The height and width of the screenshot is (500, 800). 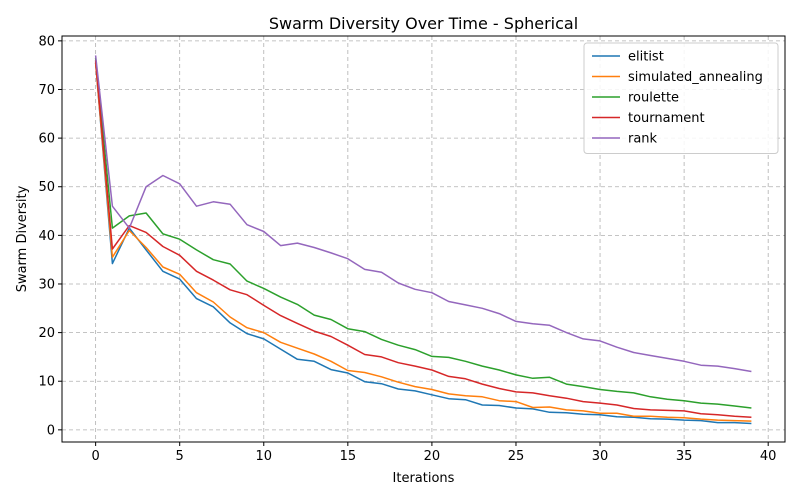 I want to click on y-tick-label: 40, so click(x=46, y=236).